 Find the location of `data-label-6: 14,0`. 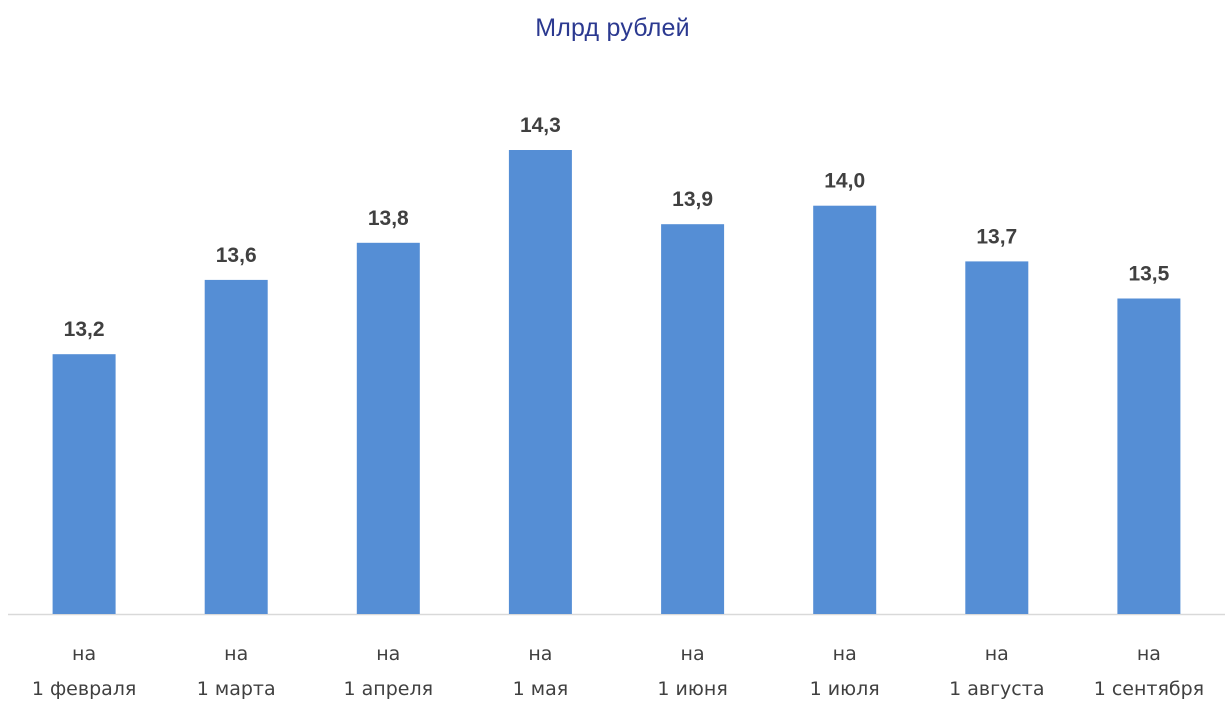

data-label-6: 14,0 is located at coordinates (844, 181).